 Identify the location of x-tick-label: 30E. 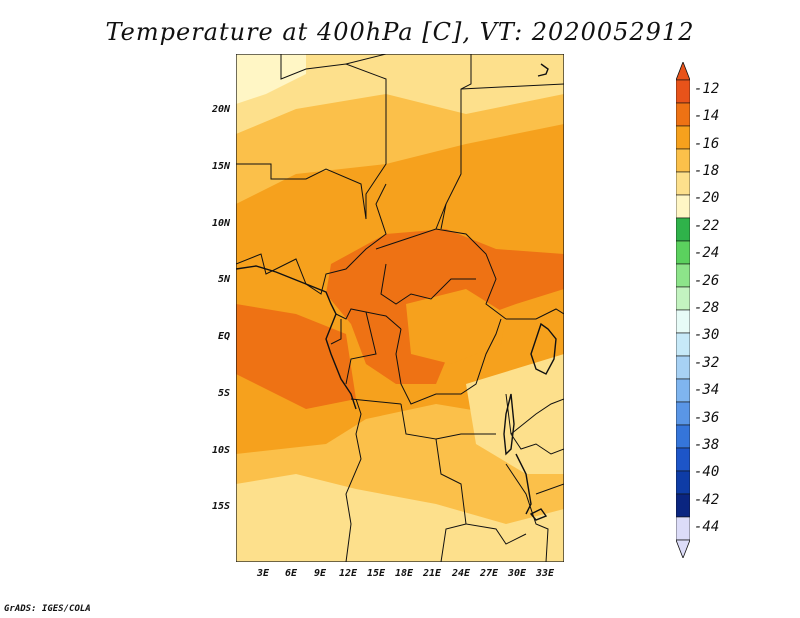
(517, 573).